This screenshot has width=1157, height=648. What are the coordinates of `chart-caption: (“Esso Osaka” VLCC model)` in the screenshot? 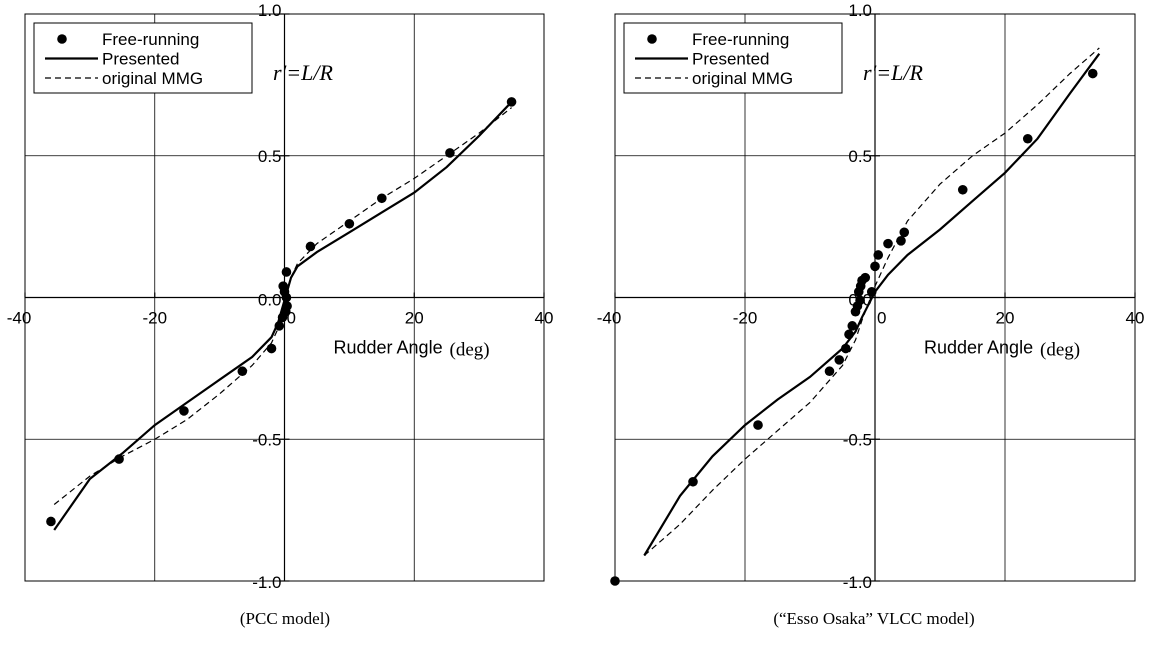 It's located at (873, 618).